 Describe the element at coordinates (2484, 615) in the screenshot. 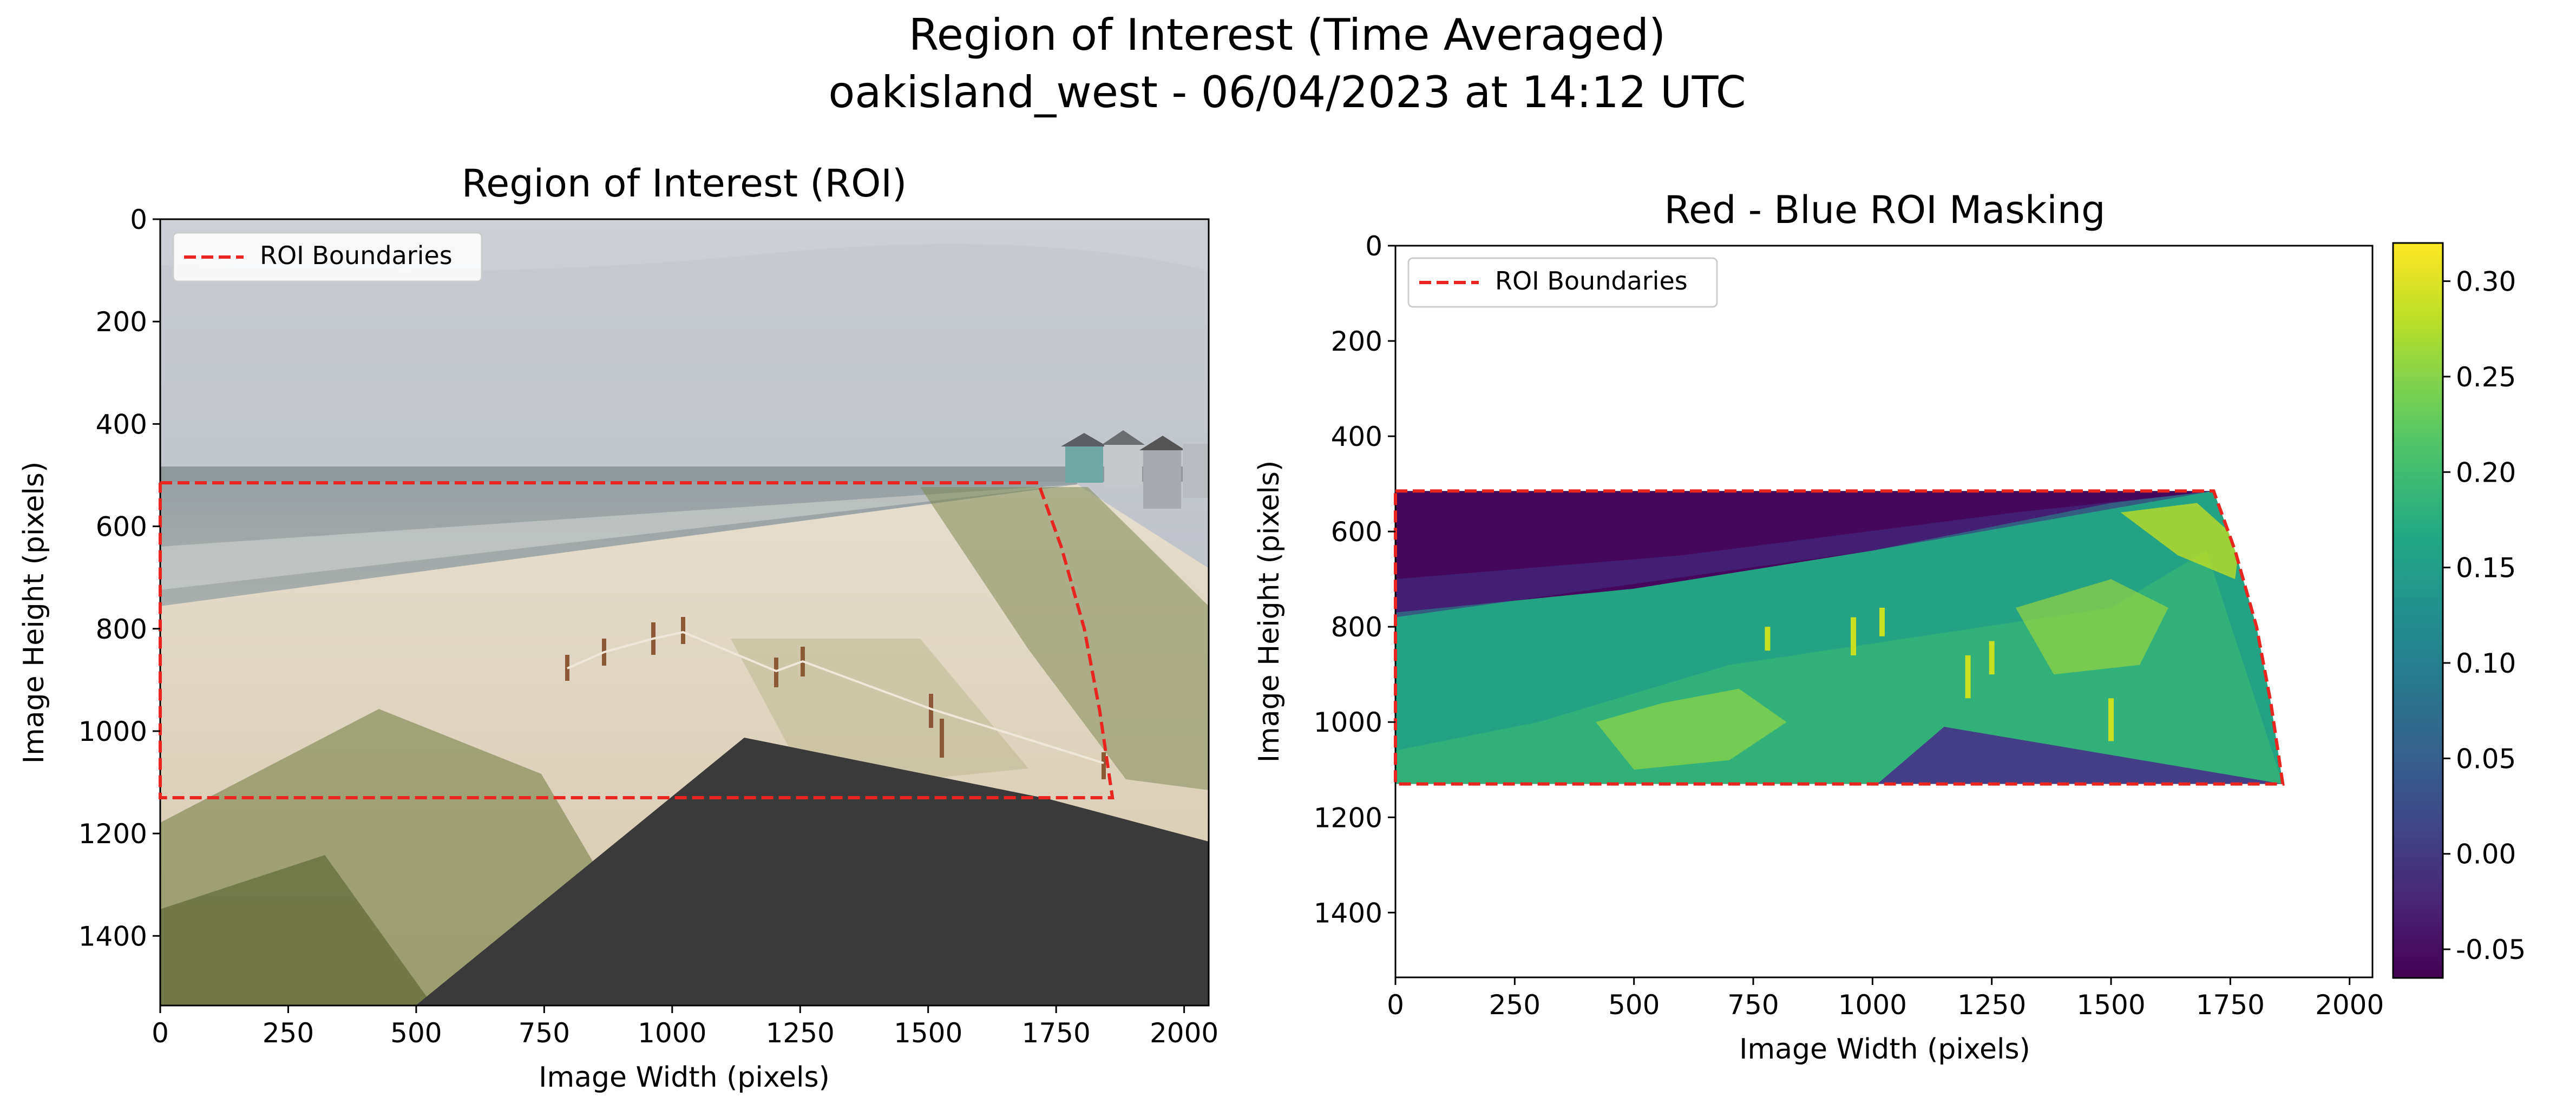

I see `colorbar-ticks: -0.05 0.00 0.05 0.10 0.15 0.20 0.25 0.30` at that location.